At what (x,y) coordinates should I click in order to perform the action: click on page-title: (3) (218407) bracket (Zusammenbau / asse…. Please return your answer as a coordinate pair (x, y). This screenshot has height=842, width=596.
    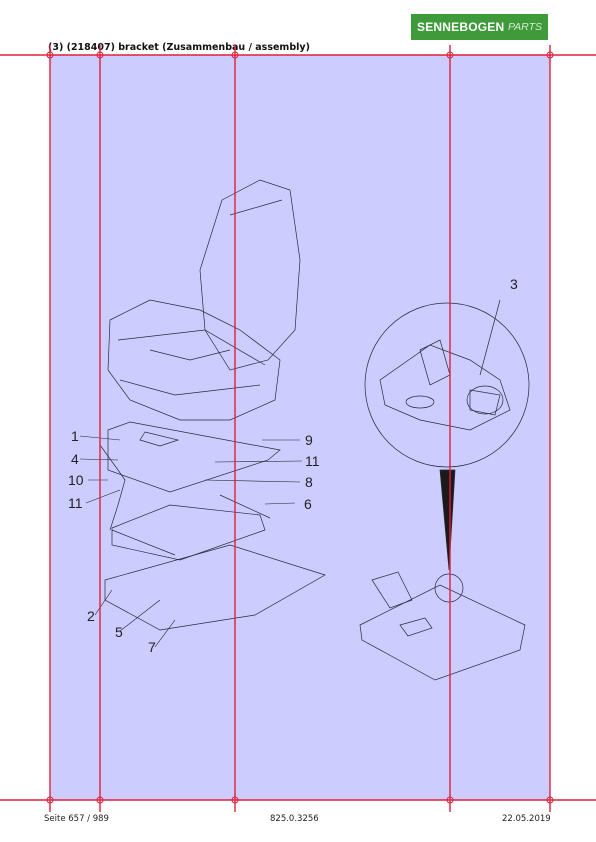
    Looking at the image, I should click on (179, 47).